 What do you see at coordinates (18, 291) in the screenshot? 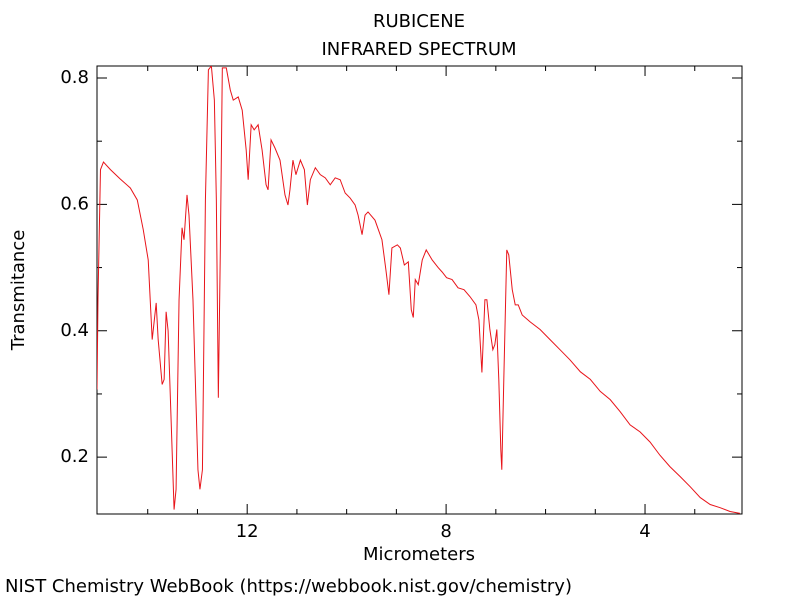
I see `y-axis-label: Transmitance` at bounding box center [18, 291].